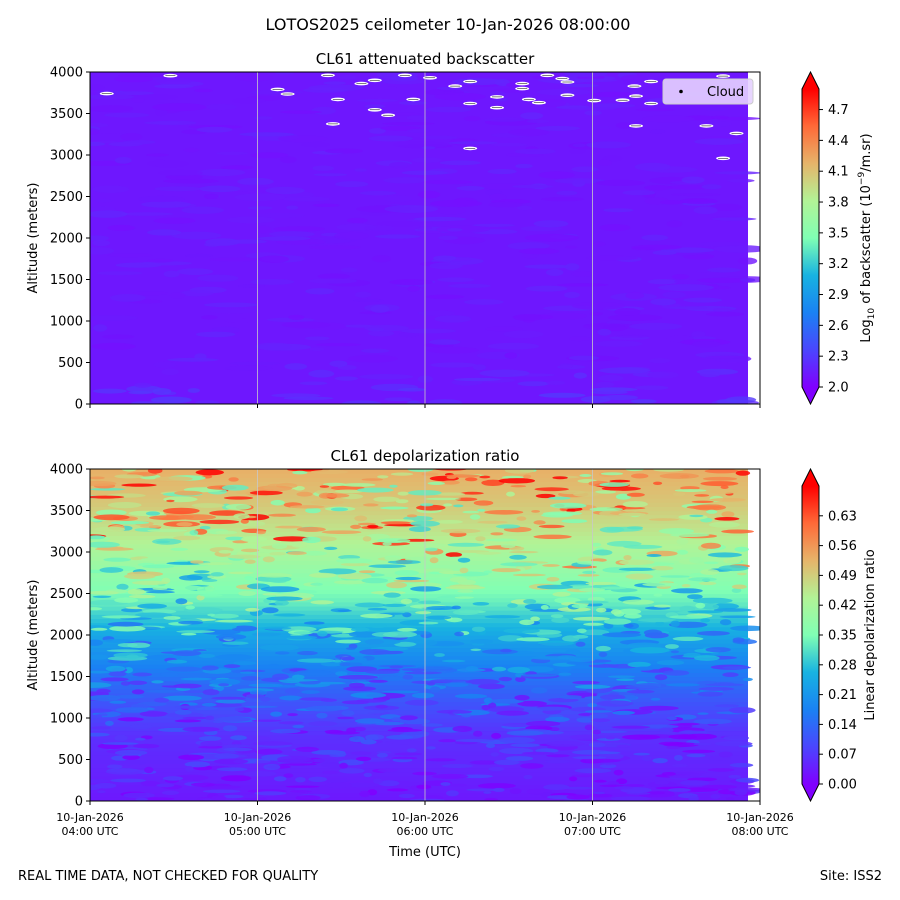 This screenshot has width=900, height=900. I want to click on time-tick-time: 05:00 UTC, so click(257, 831).